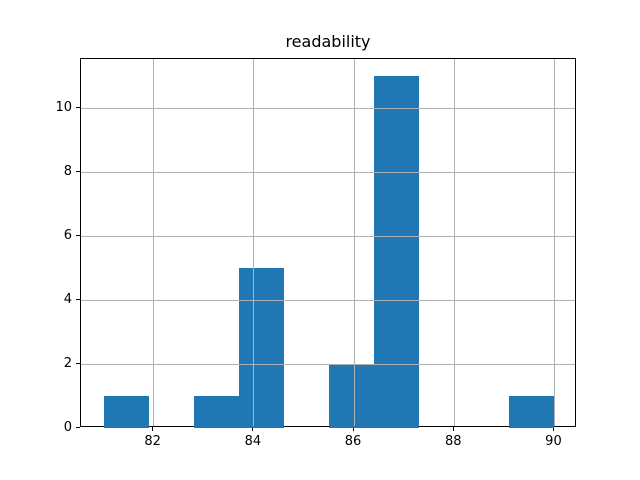  What do you see at coordinates (67, 299) in the screenshot?
I see `y-tick-label: 4` at bounding box center [67, 299].